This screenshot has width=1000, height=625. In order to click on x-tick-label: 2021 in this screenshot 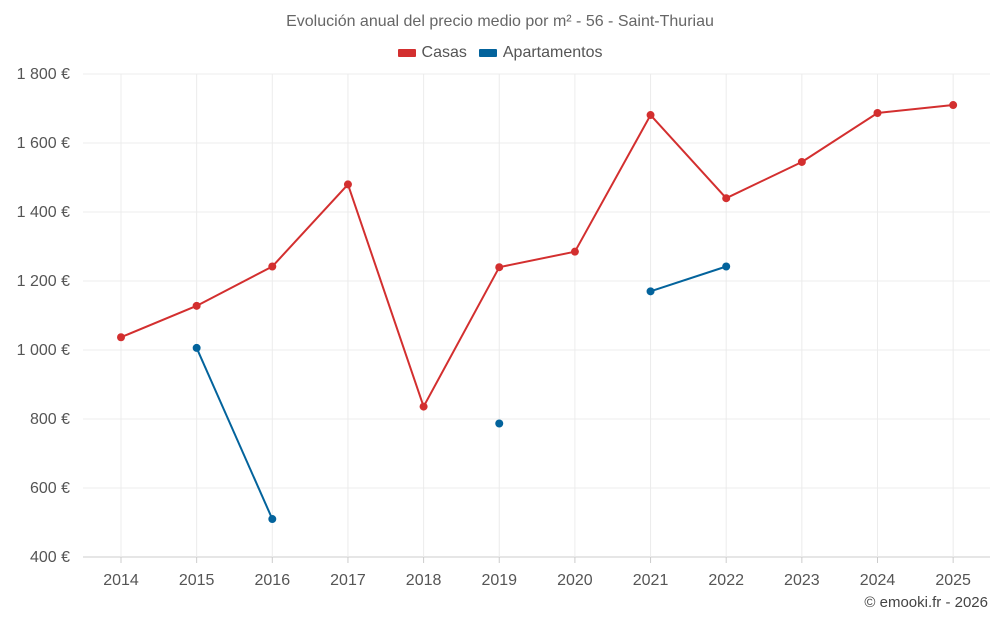, I will do `click(651, 580)`.